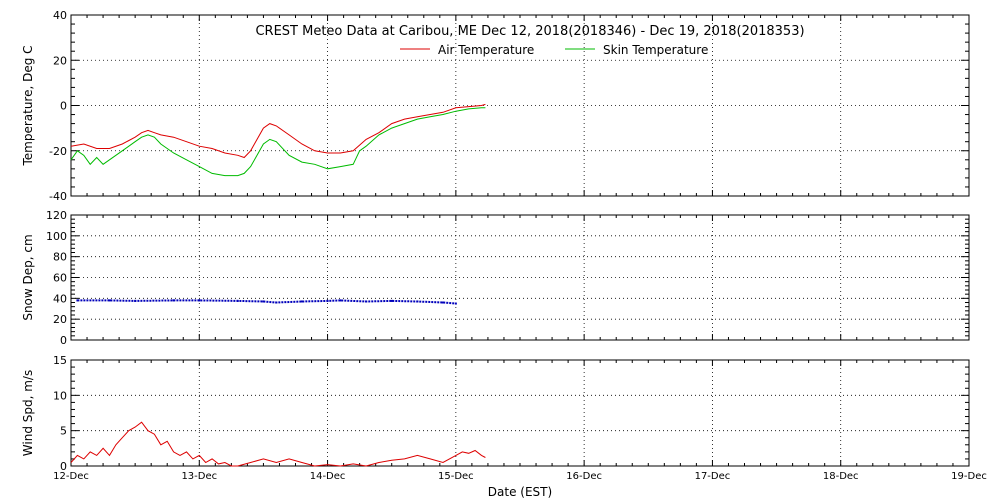 Image resolution: width=1000 pixels, height=500 pixels. Describe the element at coordinates (554, 50) in the screenshot. I see `legend: Air Temperature Skin Temperature` at that location.